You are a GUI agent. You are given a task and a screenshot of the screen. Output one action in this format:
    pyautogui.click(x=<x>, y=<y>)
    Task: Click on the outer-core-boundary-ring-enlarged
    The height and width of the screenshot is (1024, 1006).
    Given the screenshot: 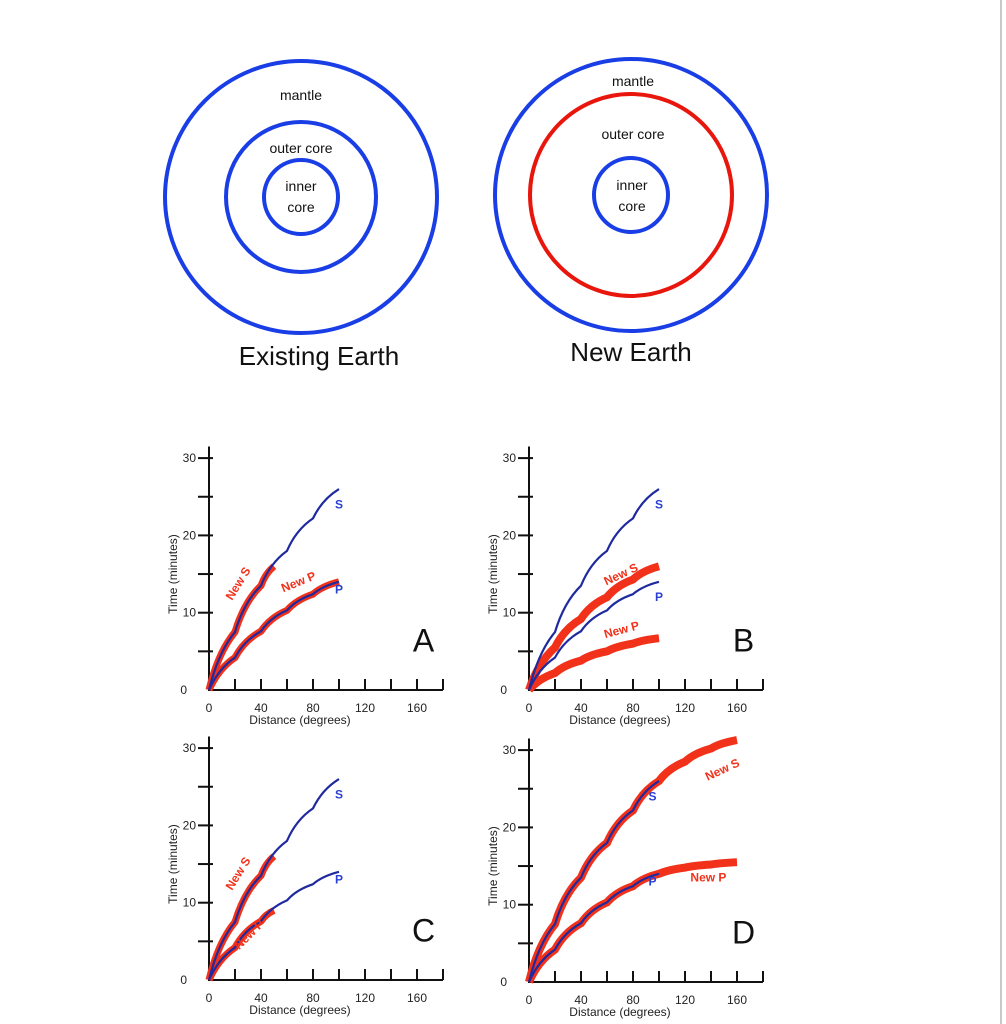 What is the action you would take?
    pyautogui.click(x=631, y=195)
    